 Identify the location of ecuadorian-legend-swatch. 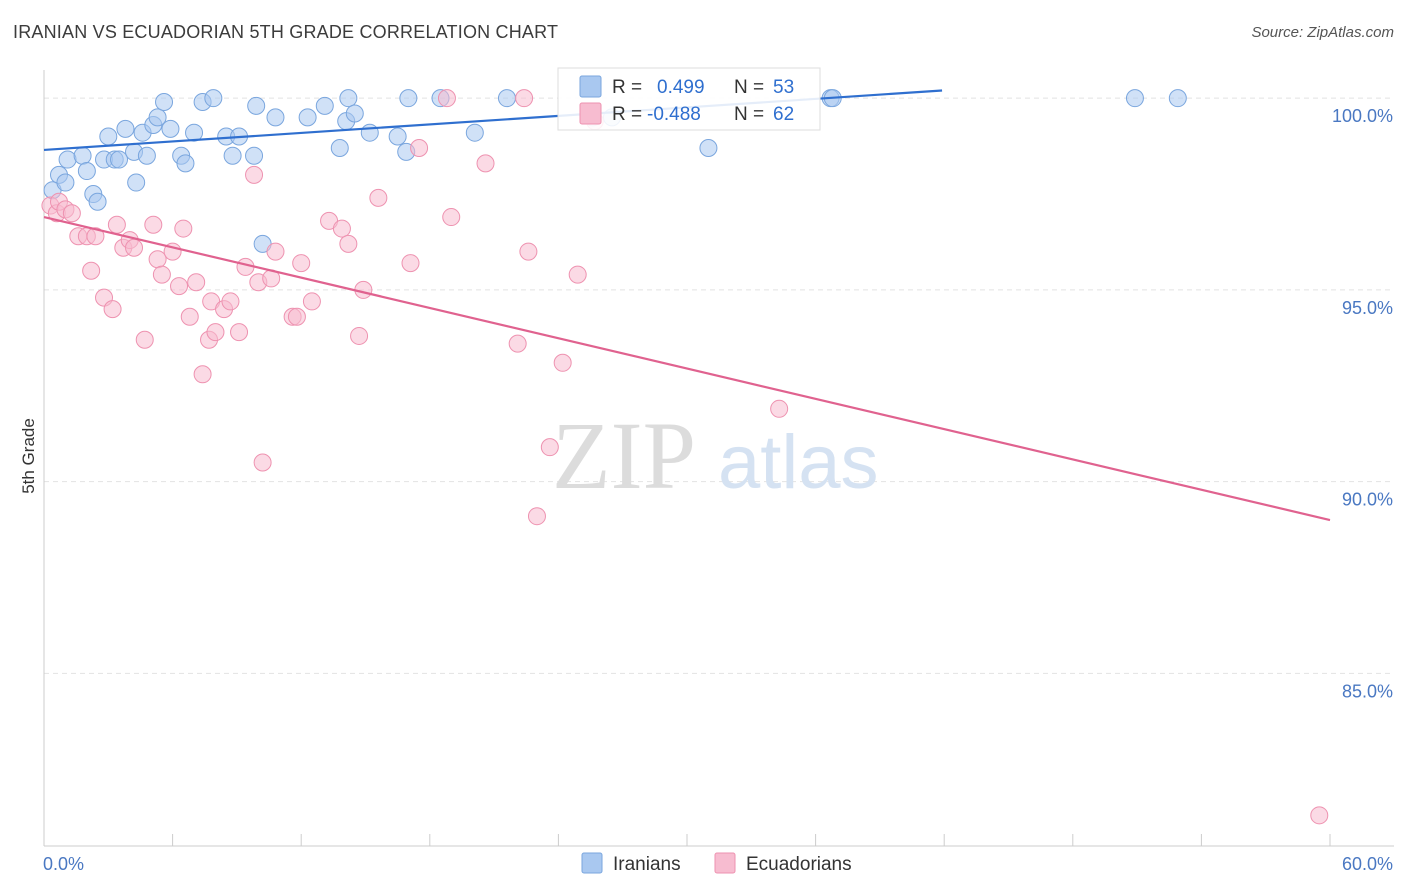
(590, 113).